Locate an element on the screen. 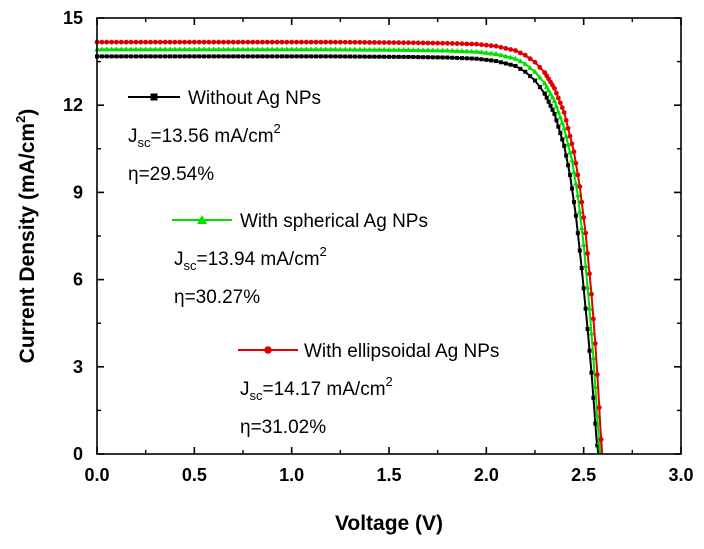 The image size is (704, 549). x-tick-label: 0.0 is located at coordinates (96, 475).